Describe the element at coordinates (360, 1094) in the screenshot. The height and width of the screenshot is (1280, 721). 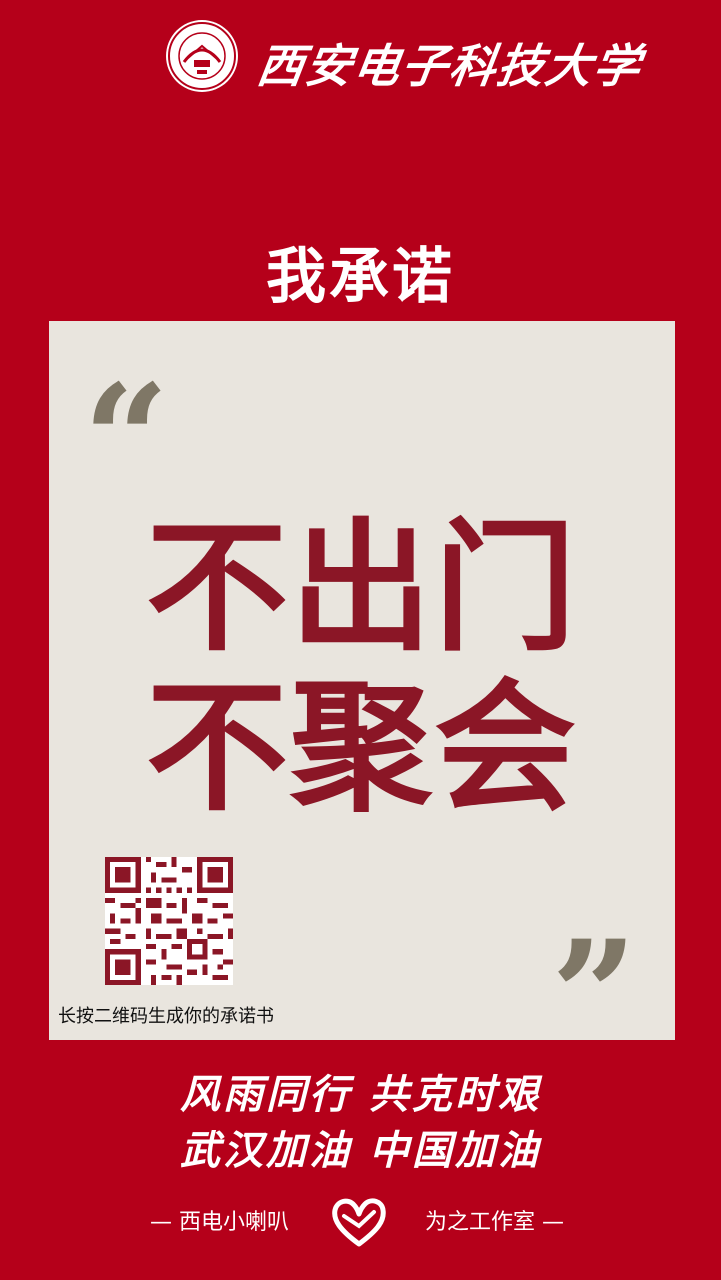
I see `motto-line-1: 风雨同行 共克时艰` at that location.